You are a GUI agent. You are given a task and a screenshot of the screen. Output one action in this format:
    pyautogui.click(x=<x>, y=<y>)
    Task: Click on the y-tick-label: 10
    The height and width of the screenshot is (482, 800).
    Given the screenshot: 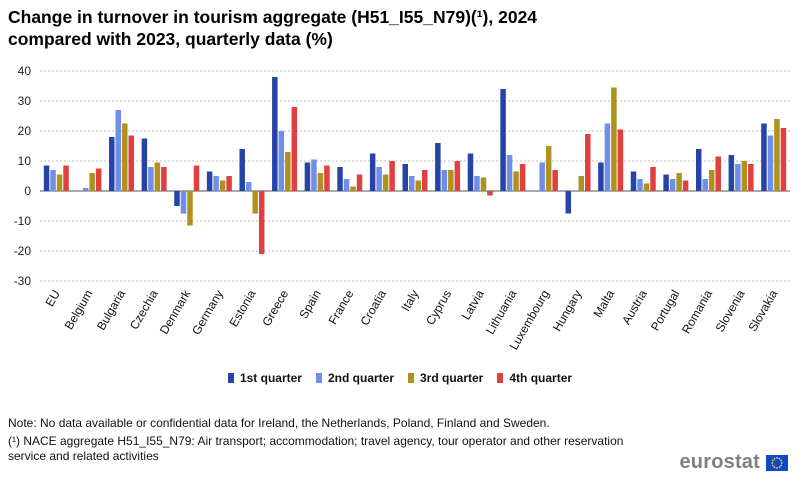 What is the action you would take?
    pyautogui.click(x=25, y=161)
    